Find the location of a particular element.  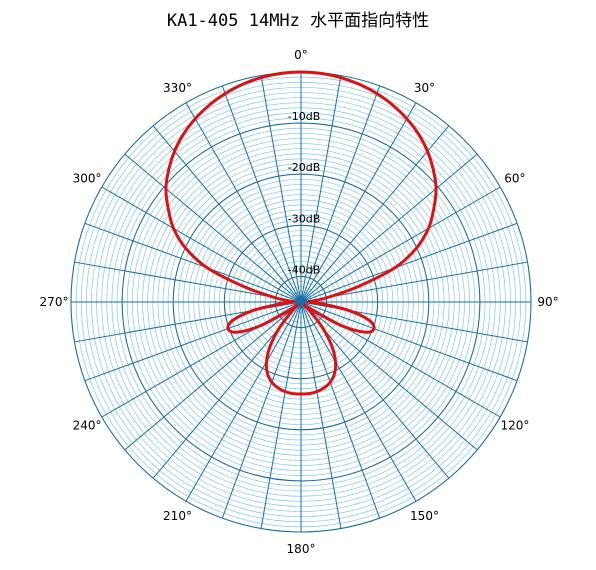

angle-label: 90° is located at coordinates (547, 302).